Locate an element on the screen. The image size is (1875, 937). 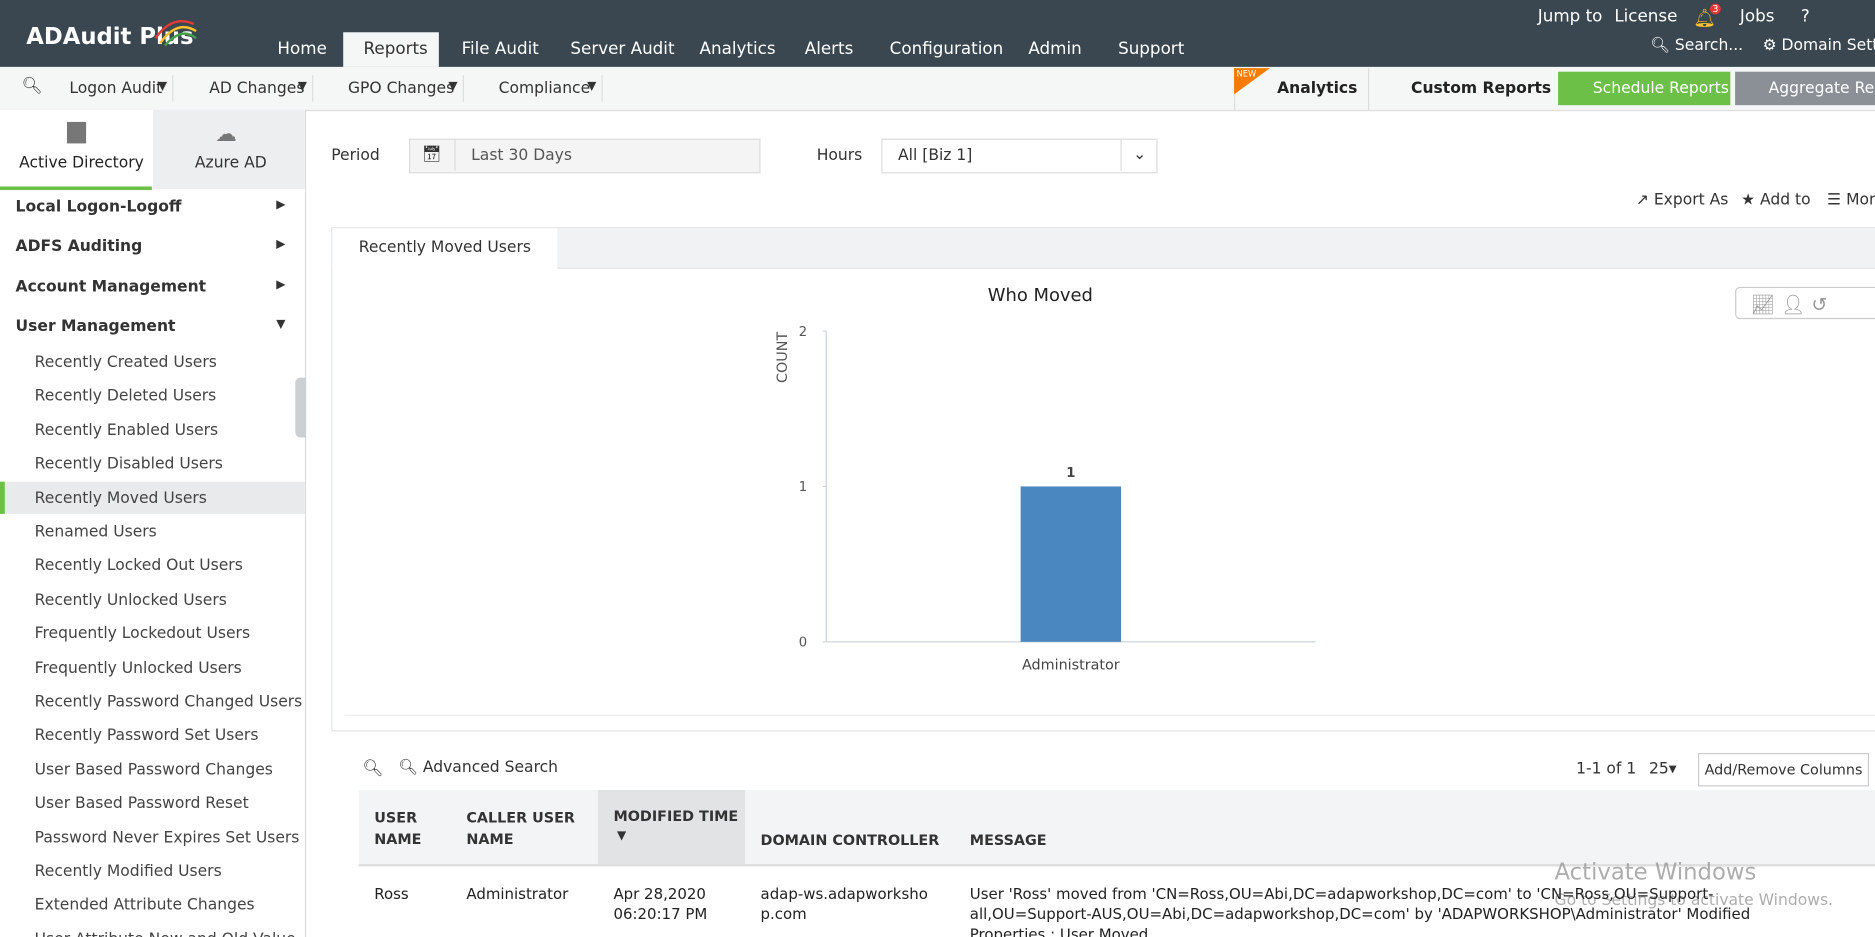
sidebar-item: Recently Deleted Users is located at coordinates (125, 396).